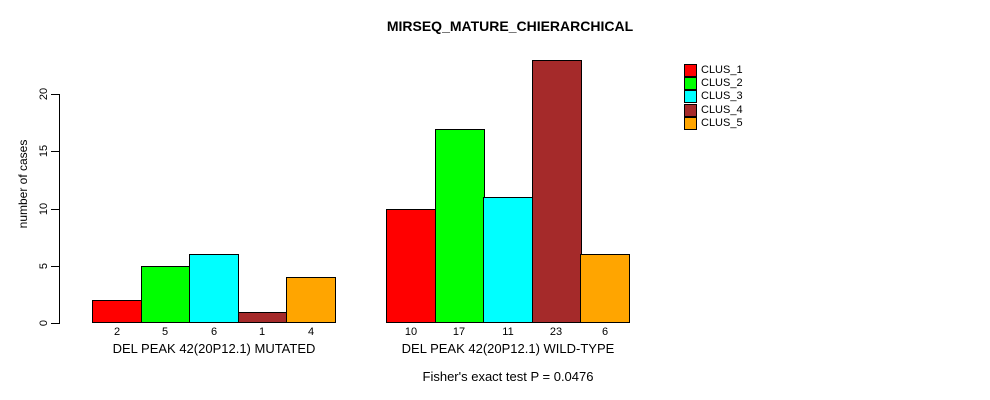 The width and height of the screenshot is (990, 400). What do you see at coordinates (214, 348) in the screenshot?
I see `category-label-group-1: DEL PEAK 42(20P12.1) MUTATED` at bounding box center [214, 348].